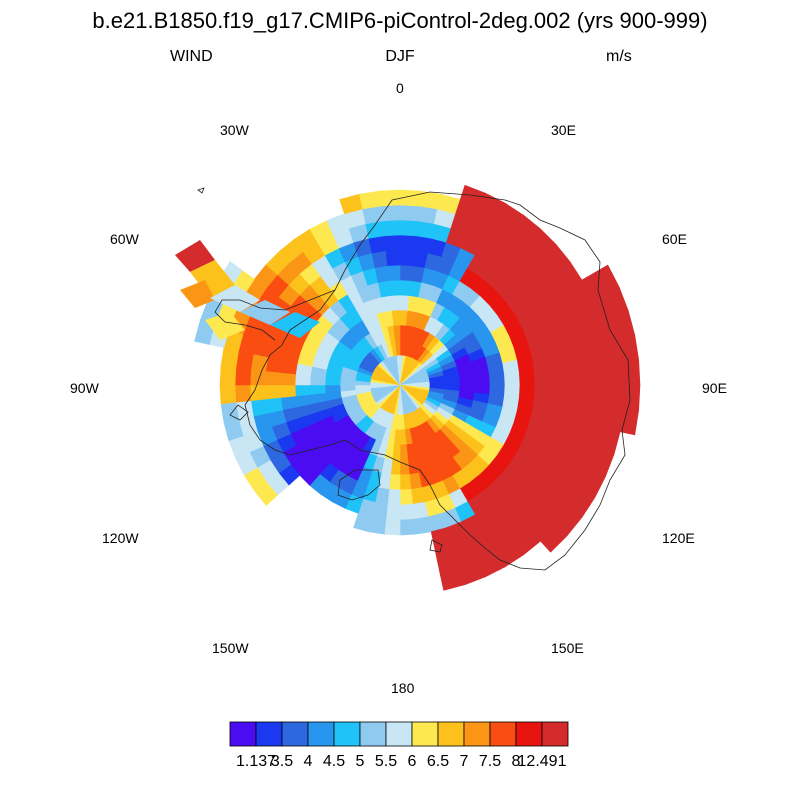 The height and width of the screenshot is (800, 800). Describe the element at coordinates (542, 761) in the screenshot. I see `colorbar-label: 12.491` at that location.